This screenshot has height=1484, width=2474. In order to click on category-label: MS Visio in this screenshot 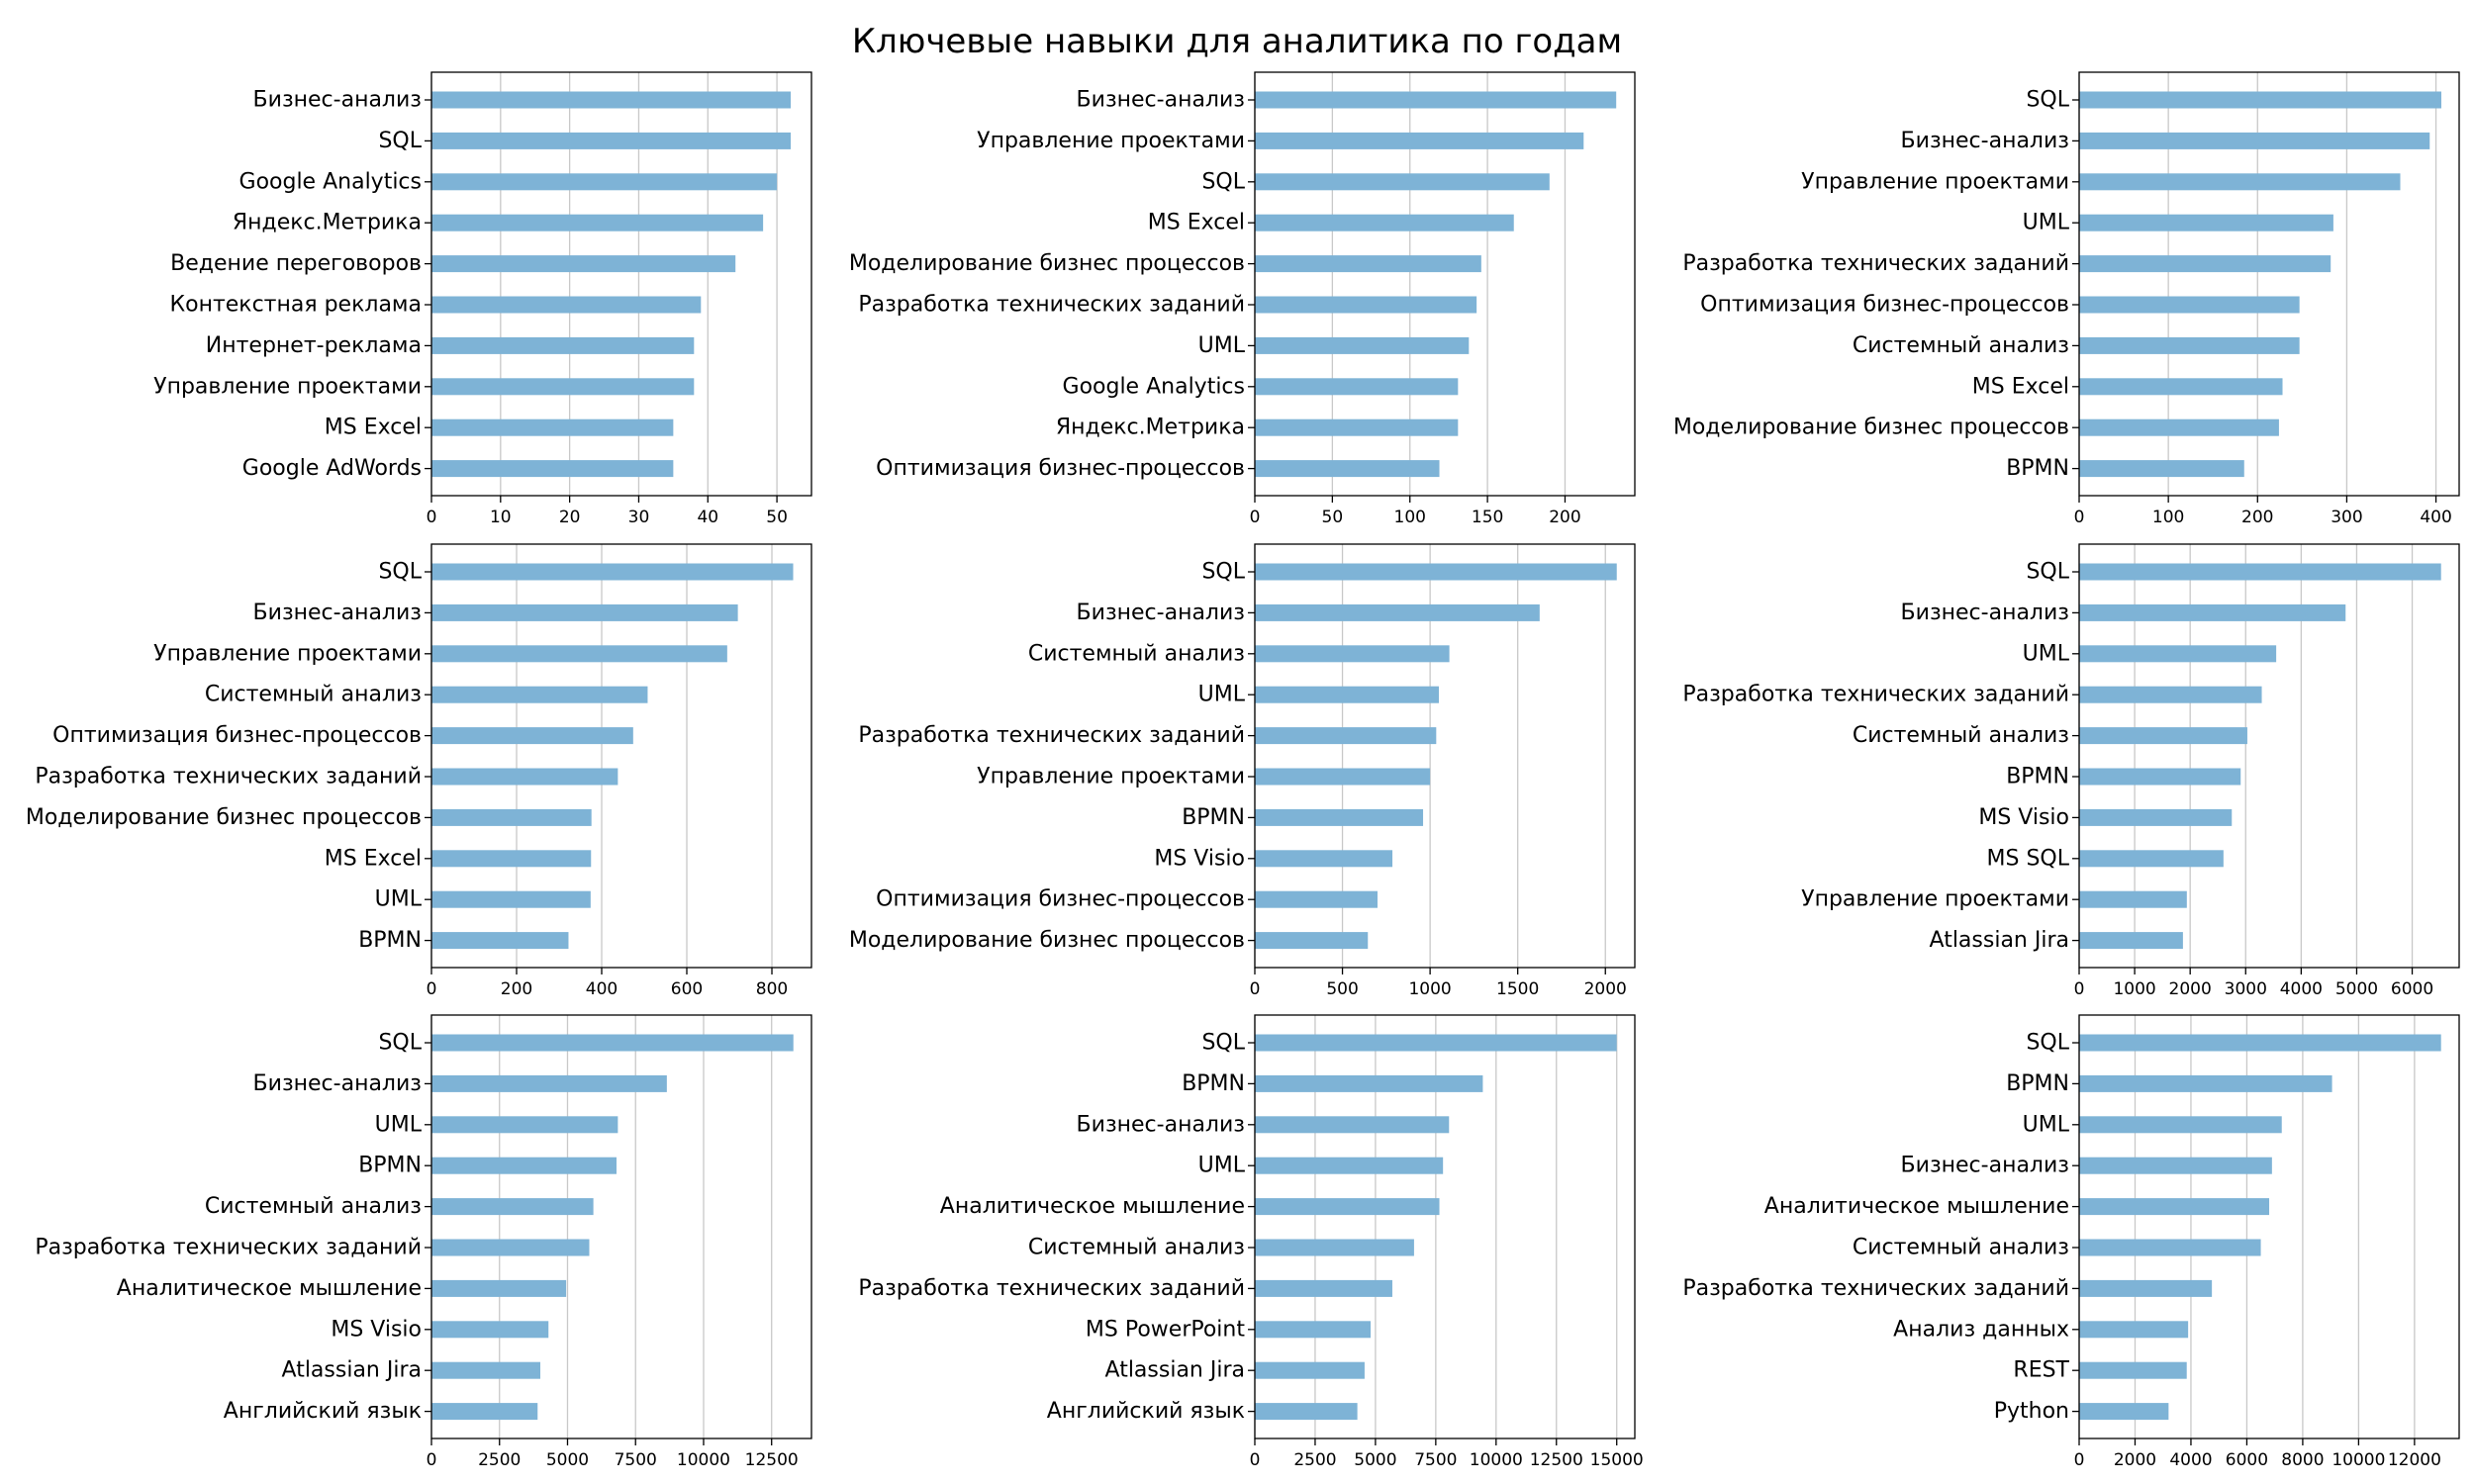, I will do `click(377, 1329)`.